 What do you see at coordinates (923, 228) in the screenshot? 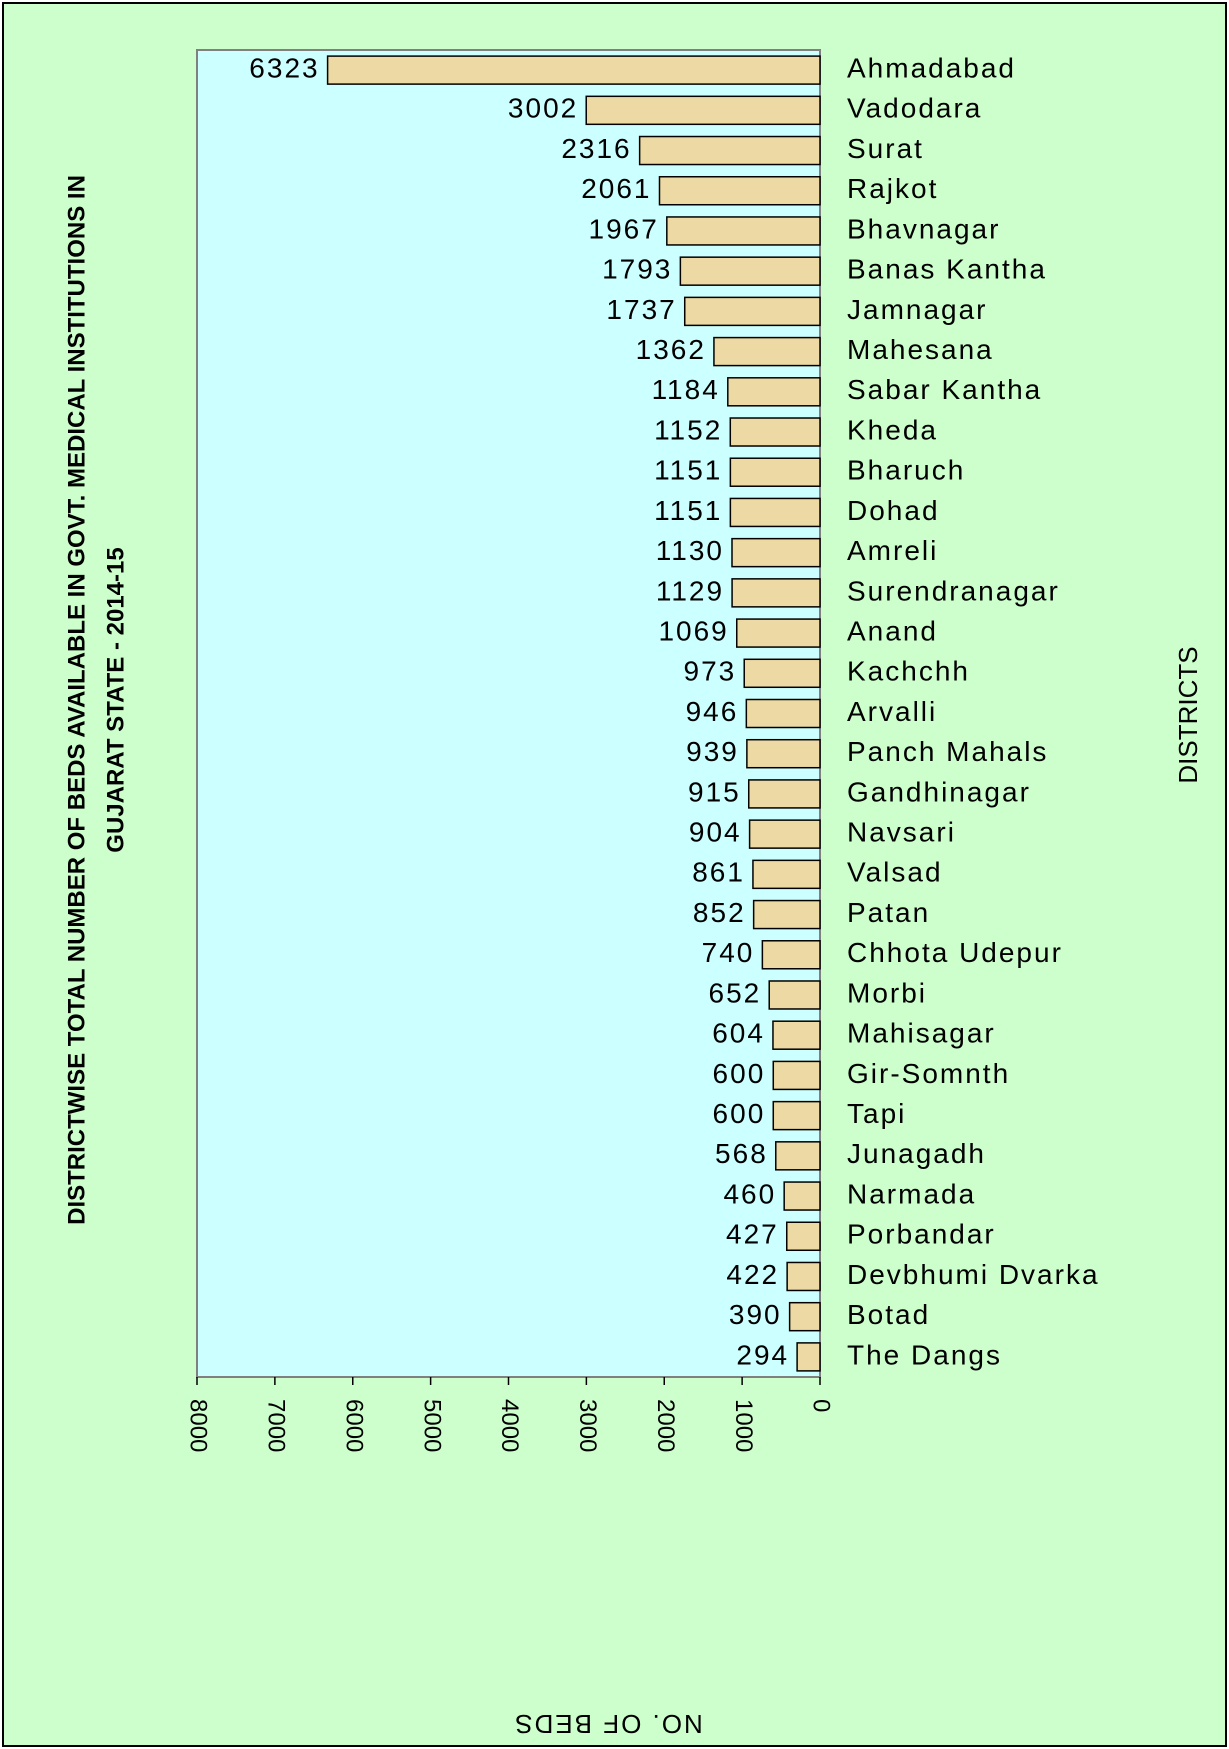
I see `y-tick-label: Bhavnagar` at bounding box center [923, 228].